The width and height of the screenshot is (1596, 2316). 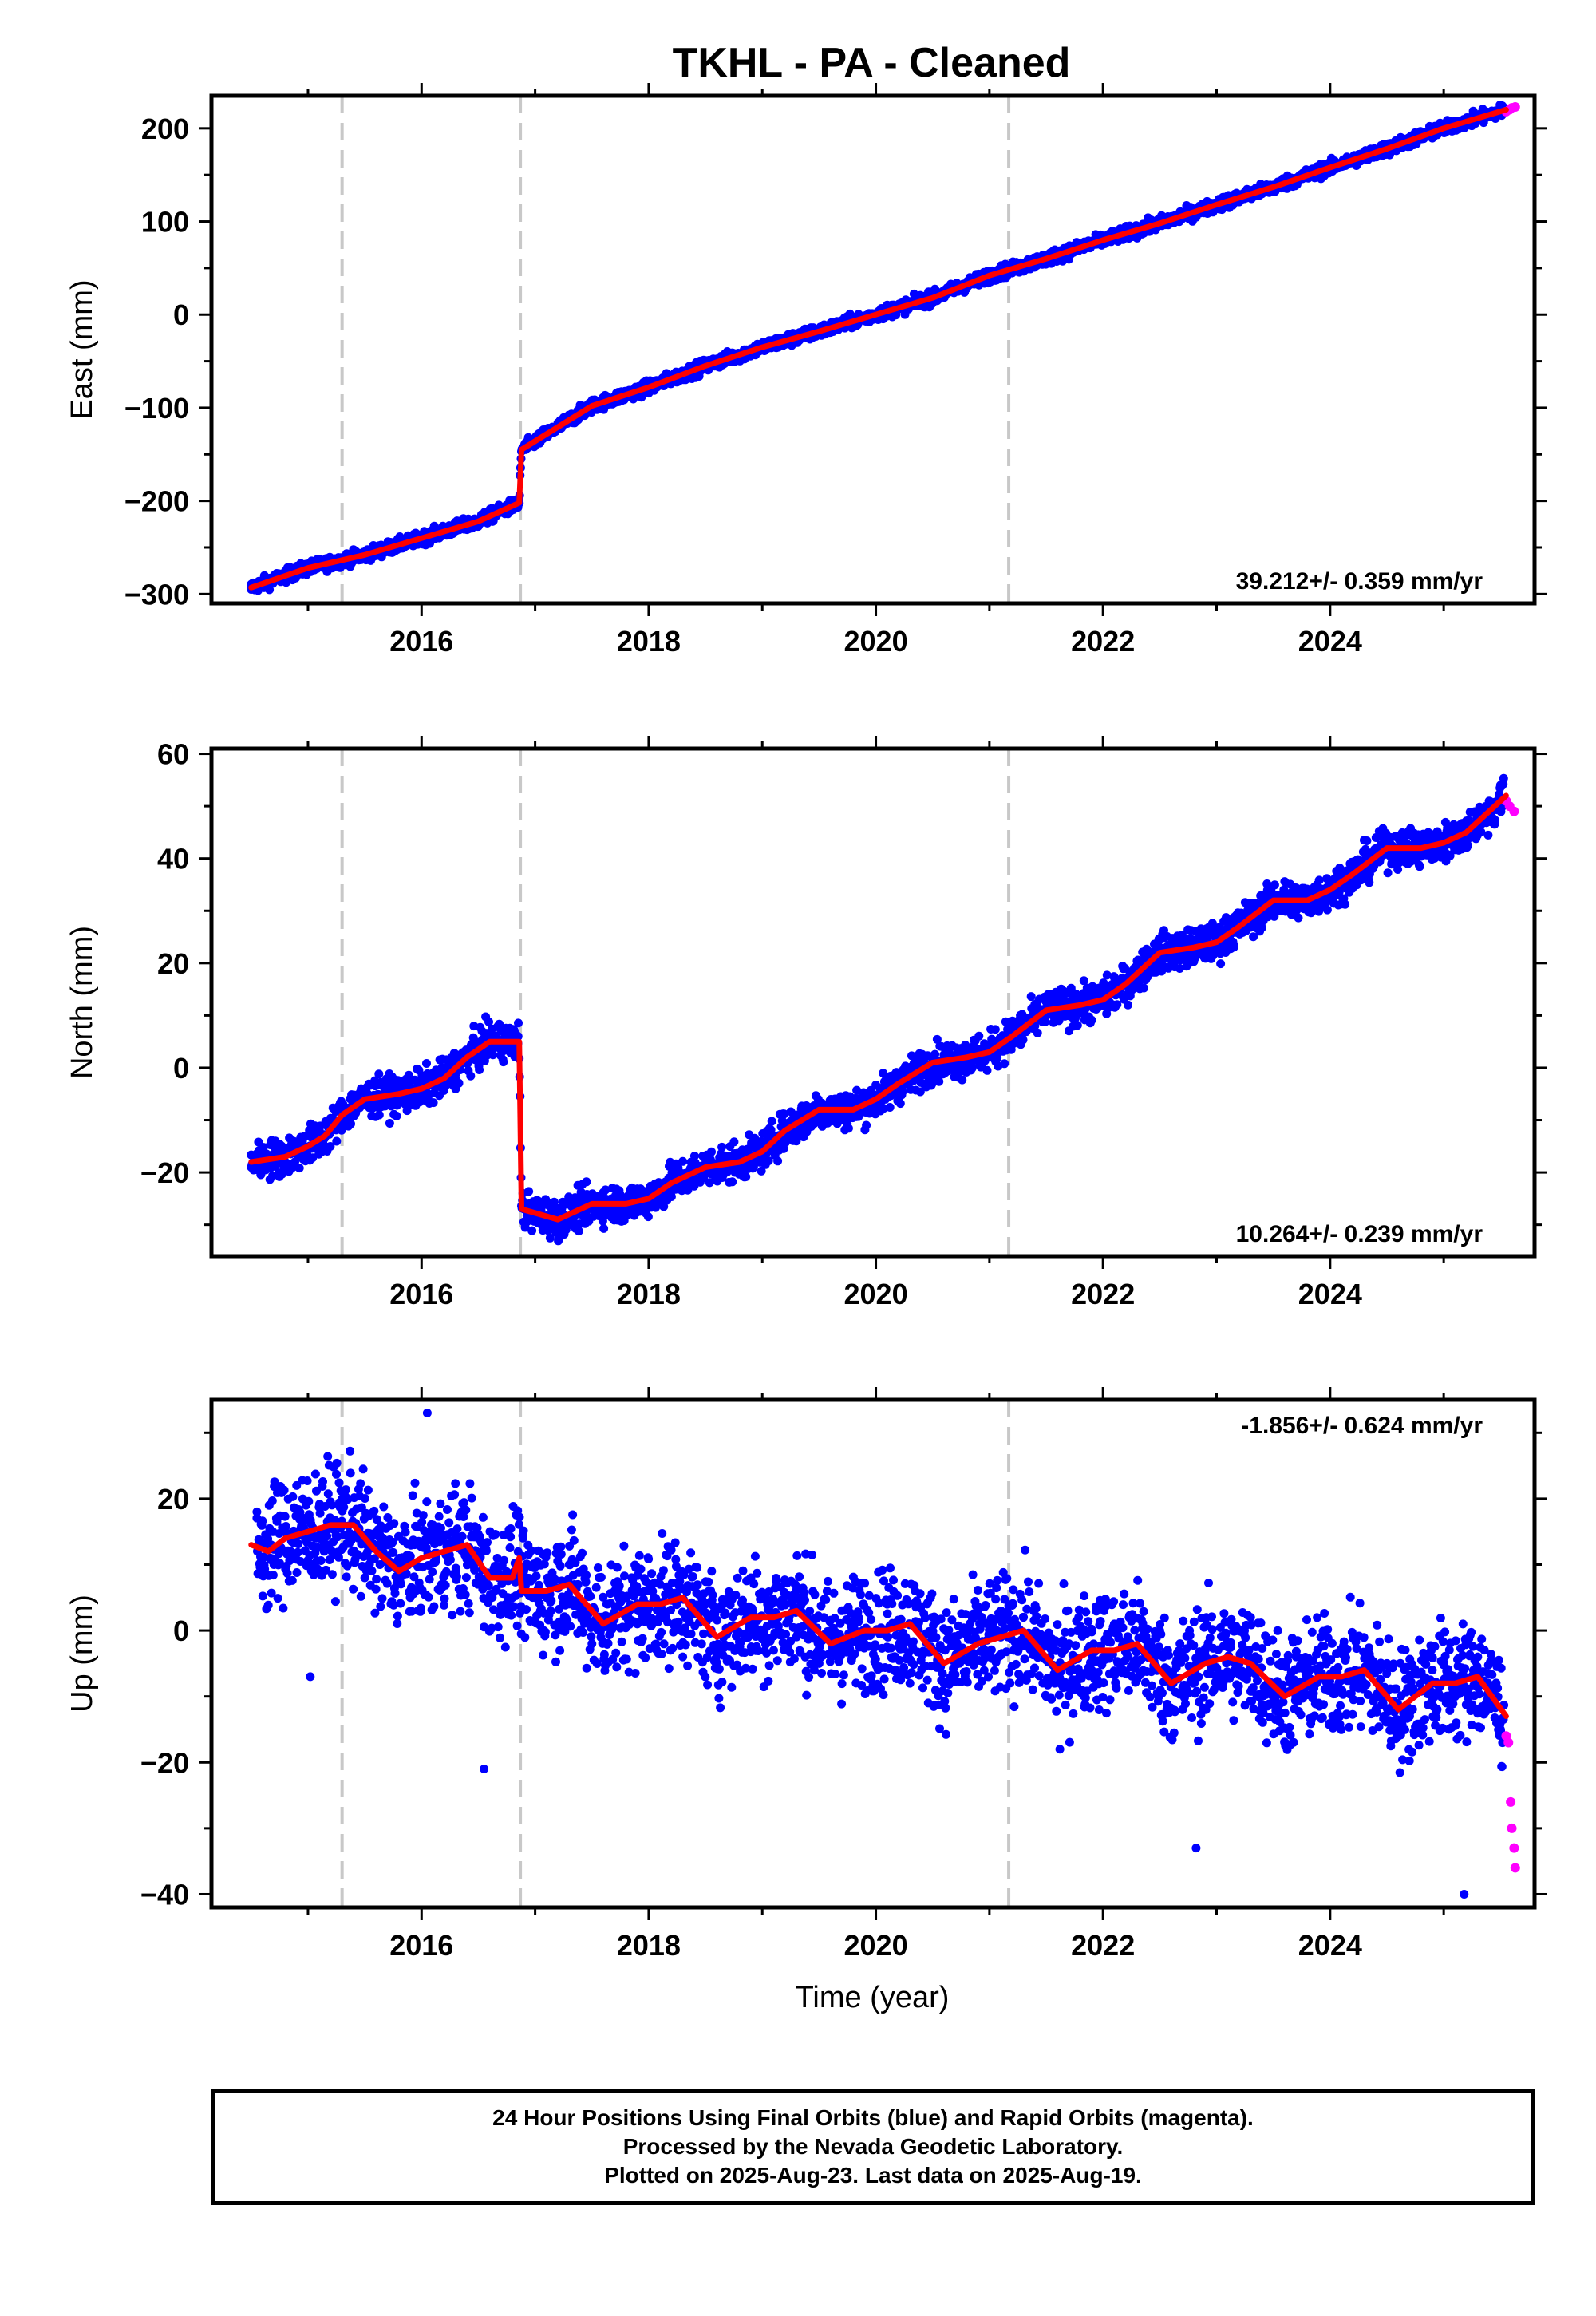 I want to click on y-tick-label: 100, so click(x=165, y=223).